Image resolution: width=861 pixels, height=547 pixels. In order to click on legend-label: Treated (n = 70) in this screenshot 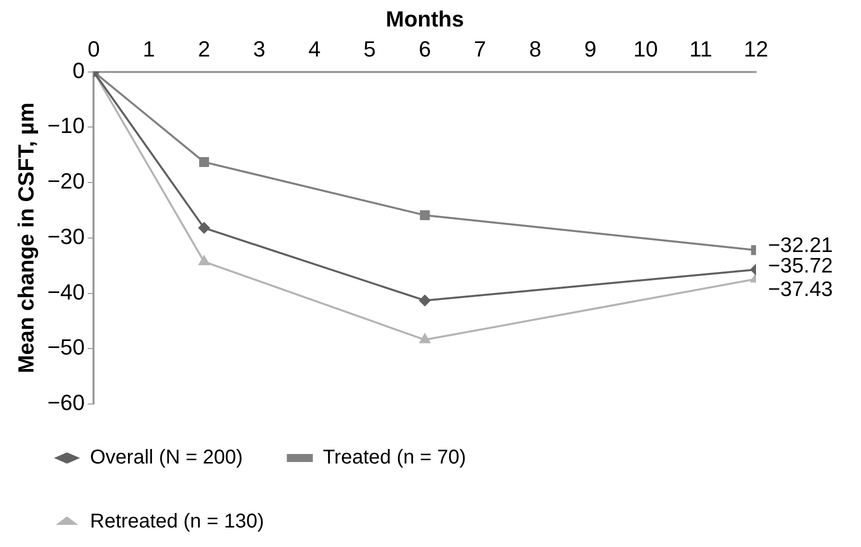, I will do `click(394, 457)`.